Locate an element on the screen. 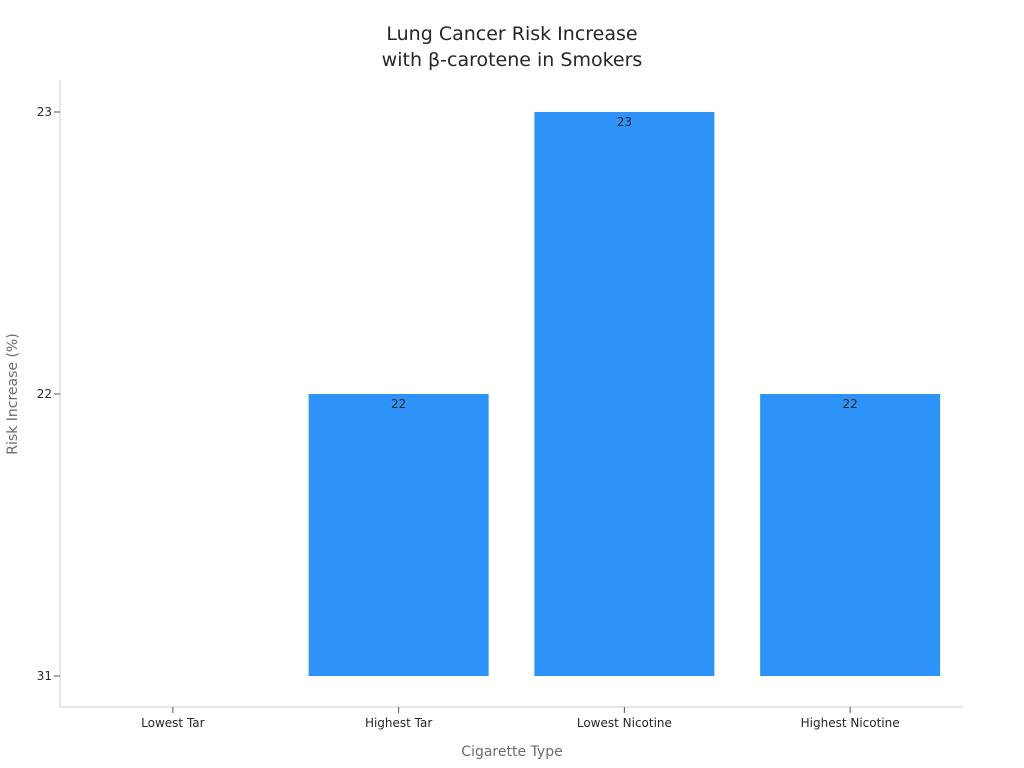 The image size is (1024, 768). y-axis-title: Risk Increase (%) is located at coordinates (13, 393).